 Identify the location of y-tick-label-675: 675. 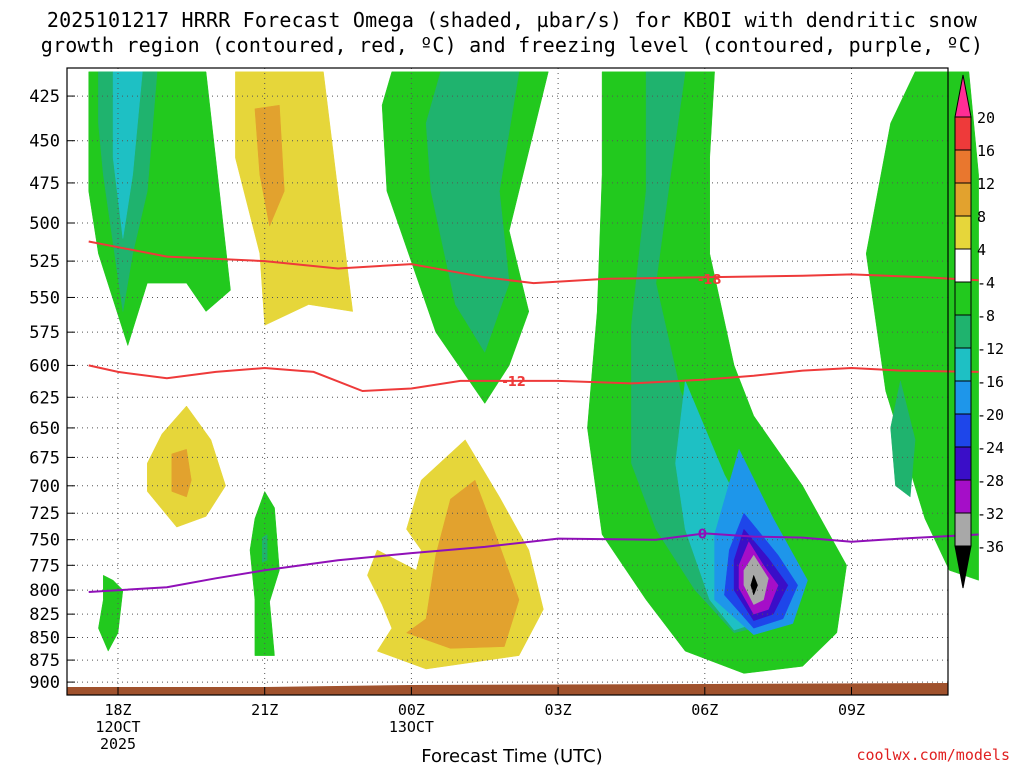
(44, 458).